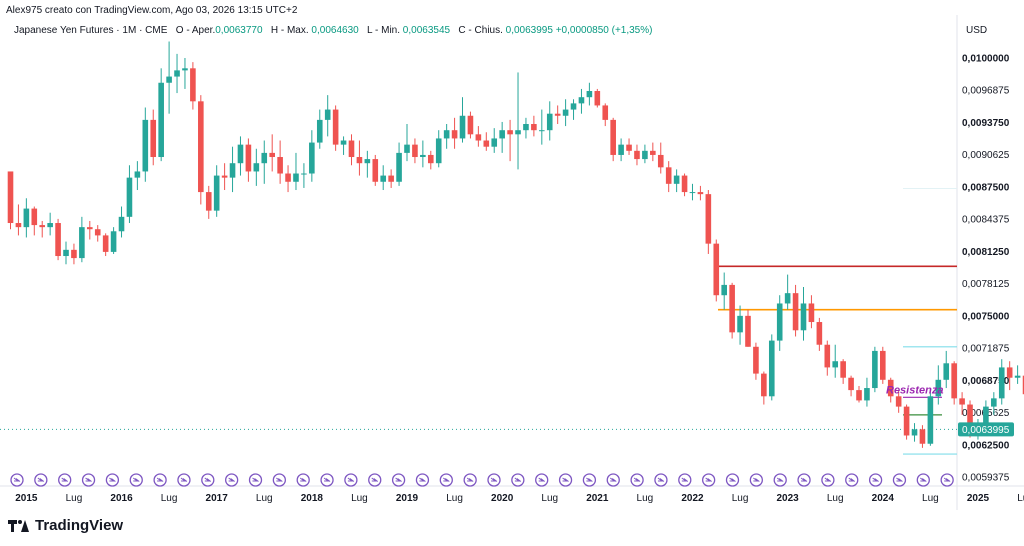 This screenshot has width=1024, height=546. Describe the element at coordinates (914, 390) in the screenshot. I see `resistance-annotation: Resistenza` at that location.